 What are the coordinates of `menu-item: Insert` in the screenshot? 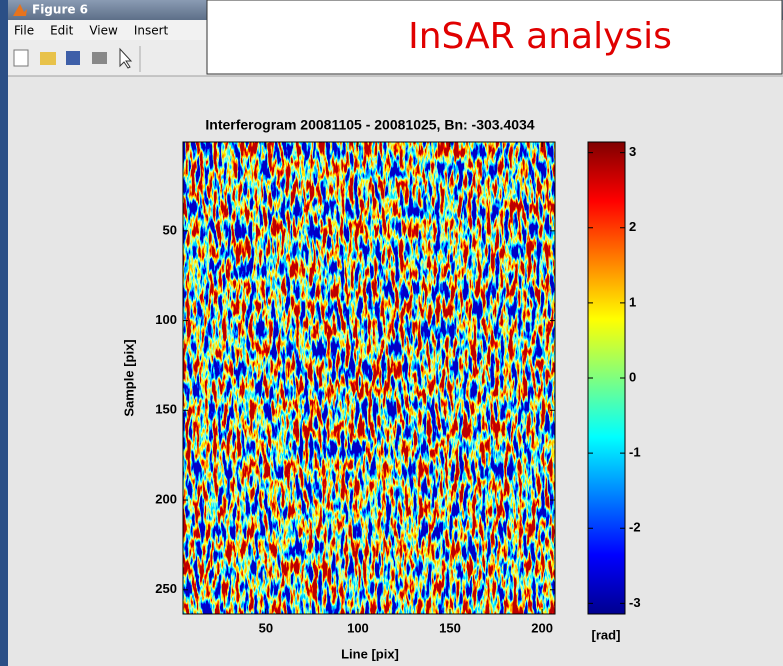 It's located at (151, 31).